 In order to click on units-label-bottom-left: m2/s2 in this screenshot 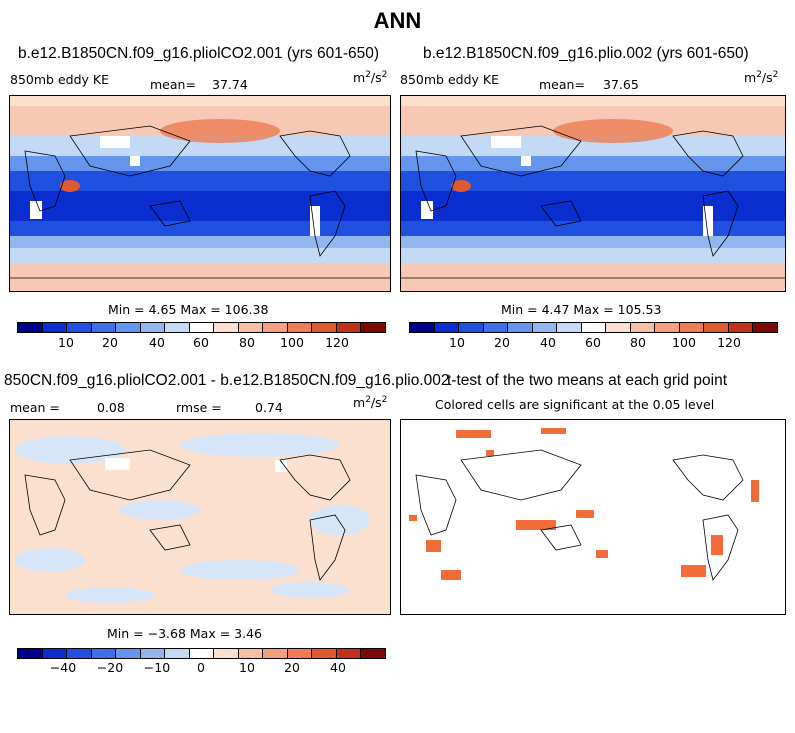, I will do `click(370, 403)`.